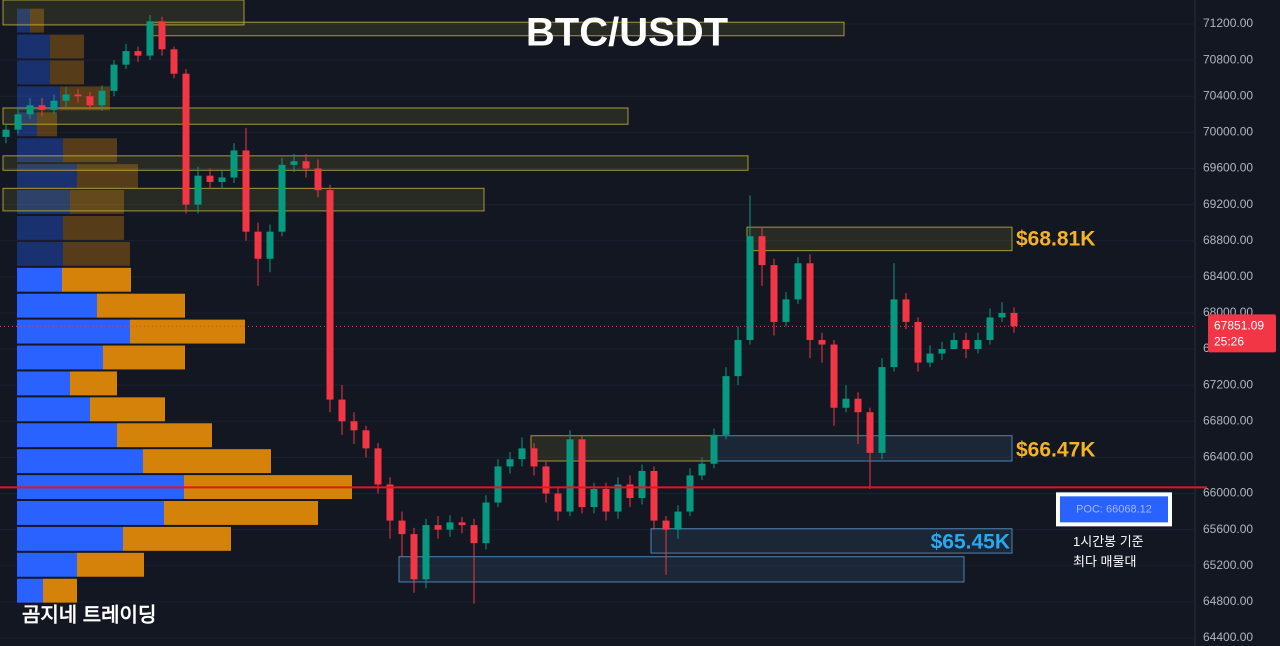  Describe the element at coordinates (1228, 204) in the screenshot. I see `y-tick-label: 69200.00` at that location.